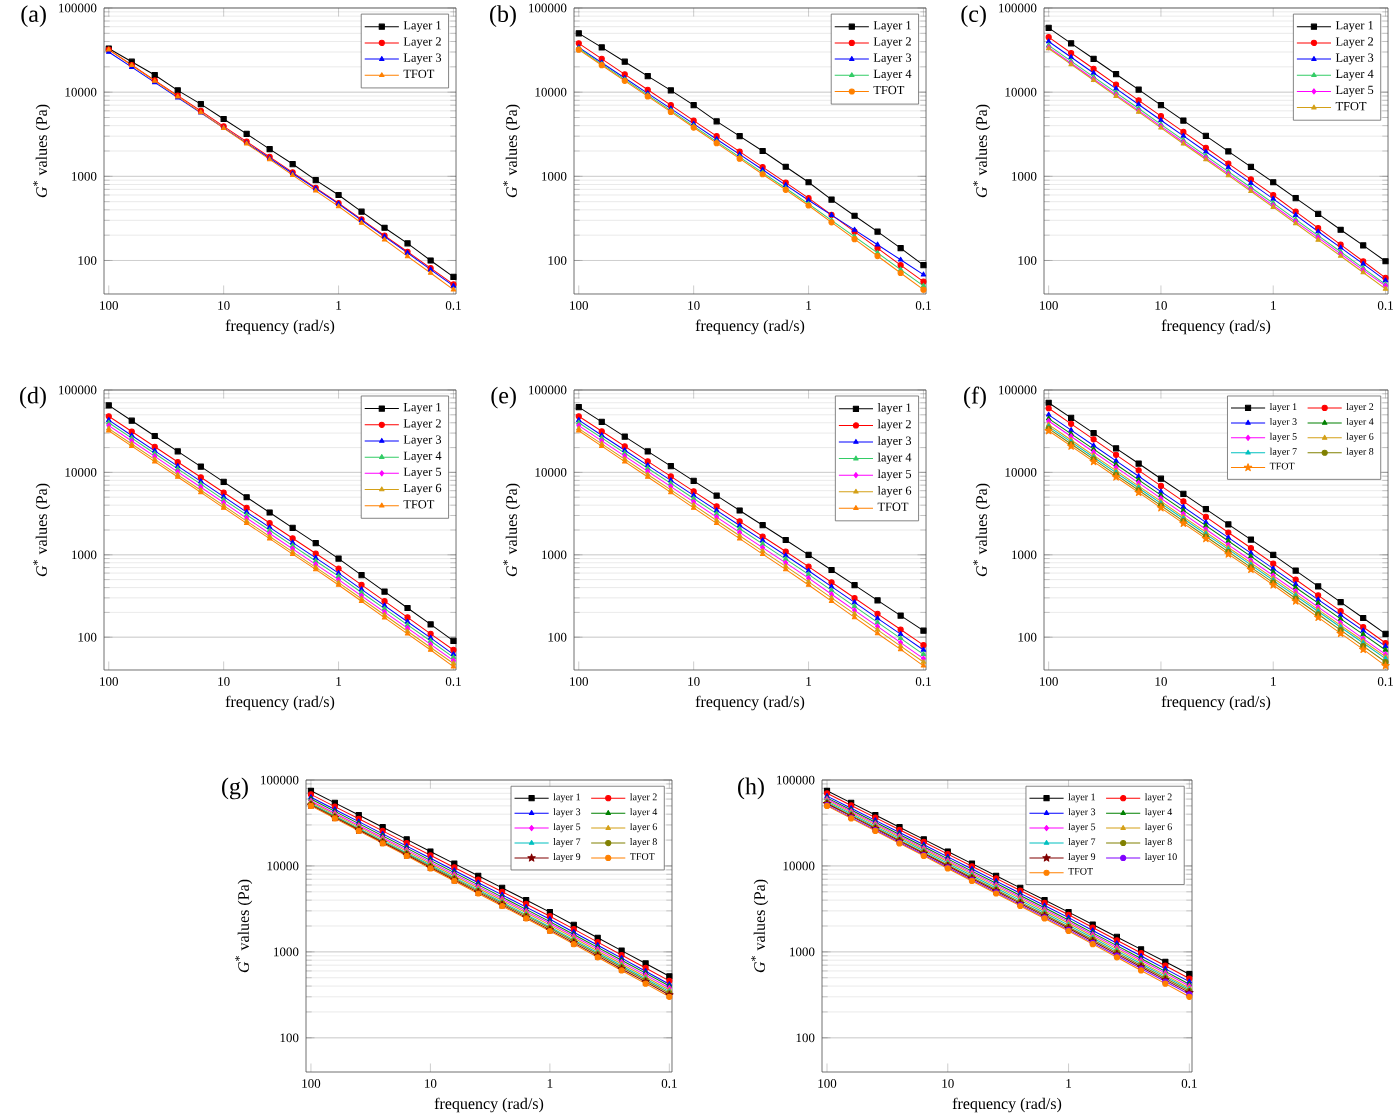 The width and height of the screenshot is (1400, 1120). I want to click on chart-title: (c), so click(973, 16).